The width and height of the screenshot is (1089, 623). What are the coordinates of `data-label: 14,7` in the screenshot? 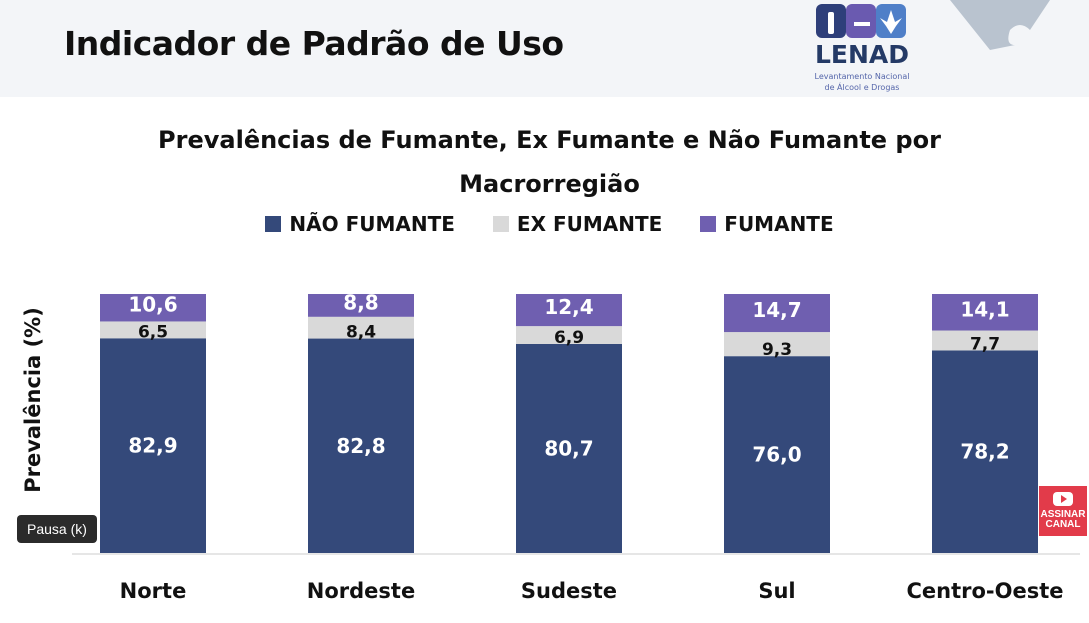 It's located at (776, 310).